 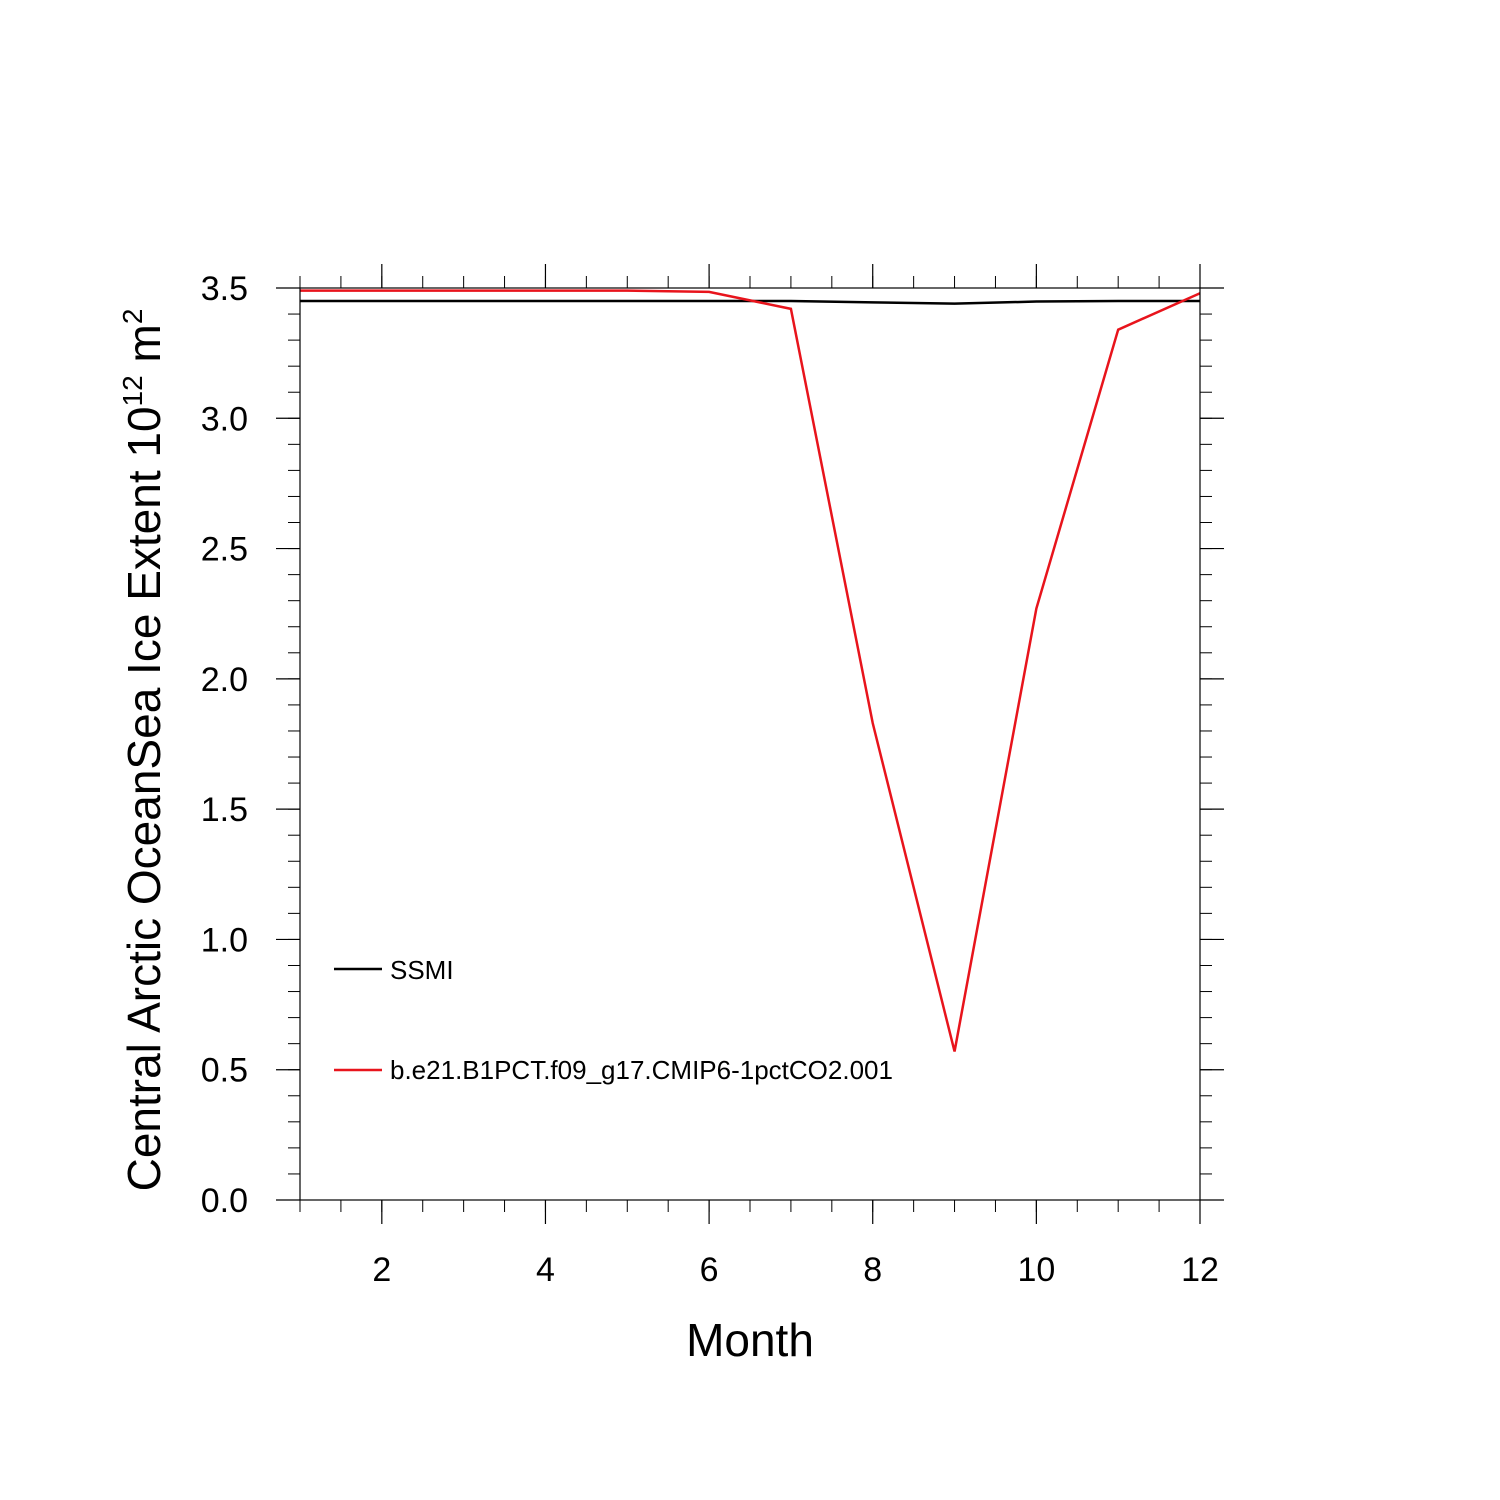 What do you see at coordinates (1036, 1270) in the screenshot?
I see `x-tick-label: 10` at bounding box center [1036, 1270].